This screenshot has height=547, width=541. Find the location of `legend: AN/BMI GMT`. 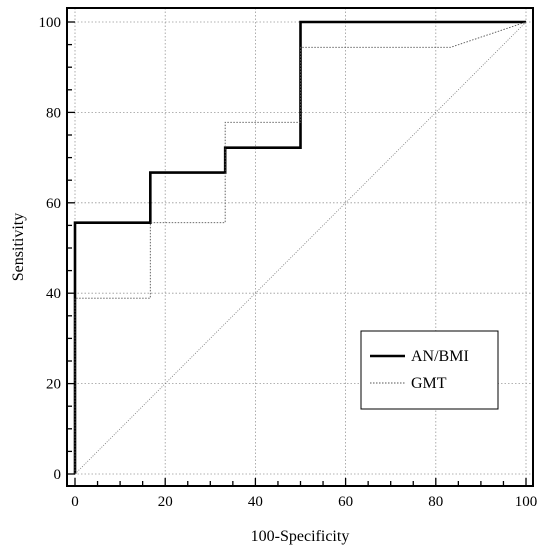

legend: AN/BMI GMT is located at coordinates (429, 370).